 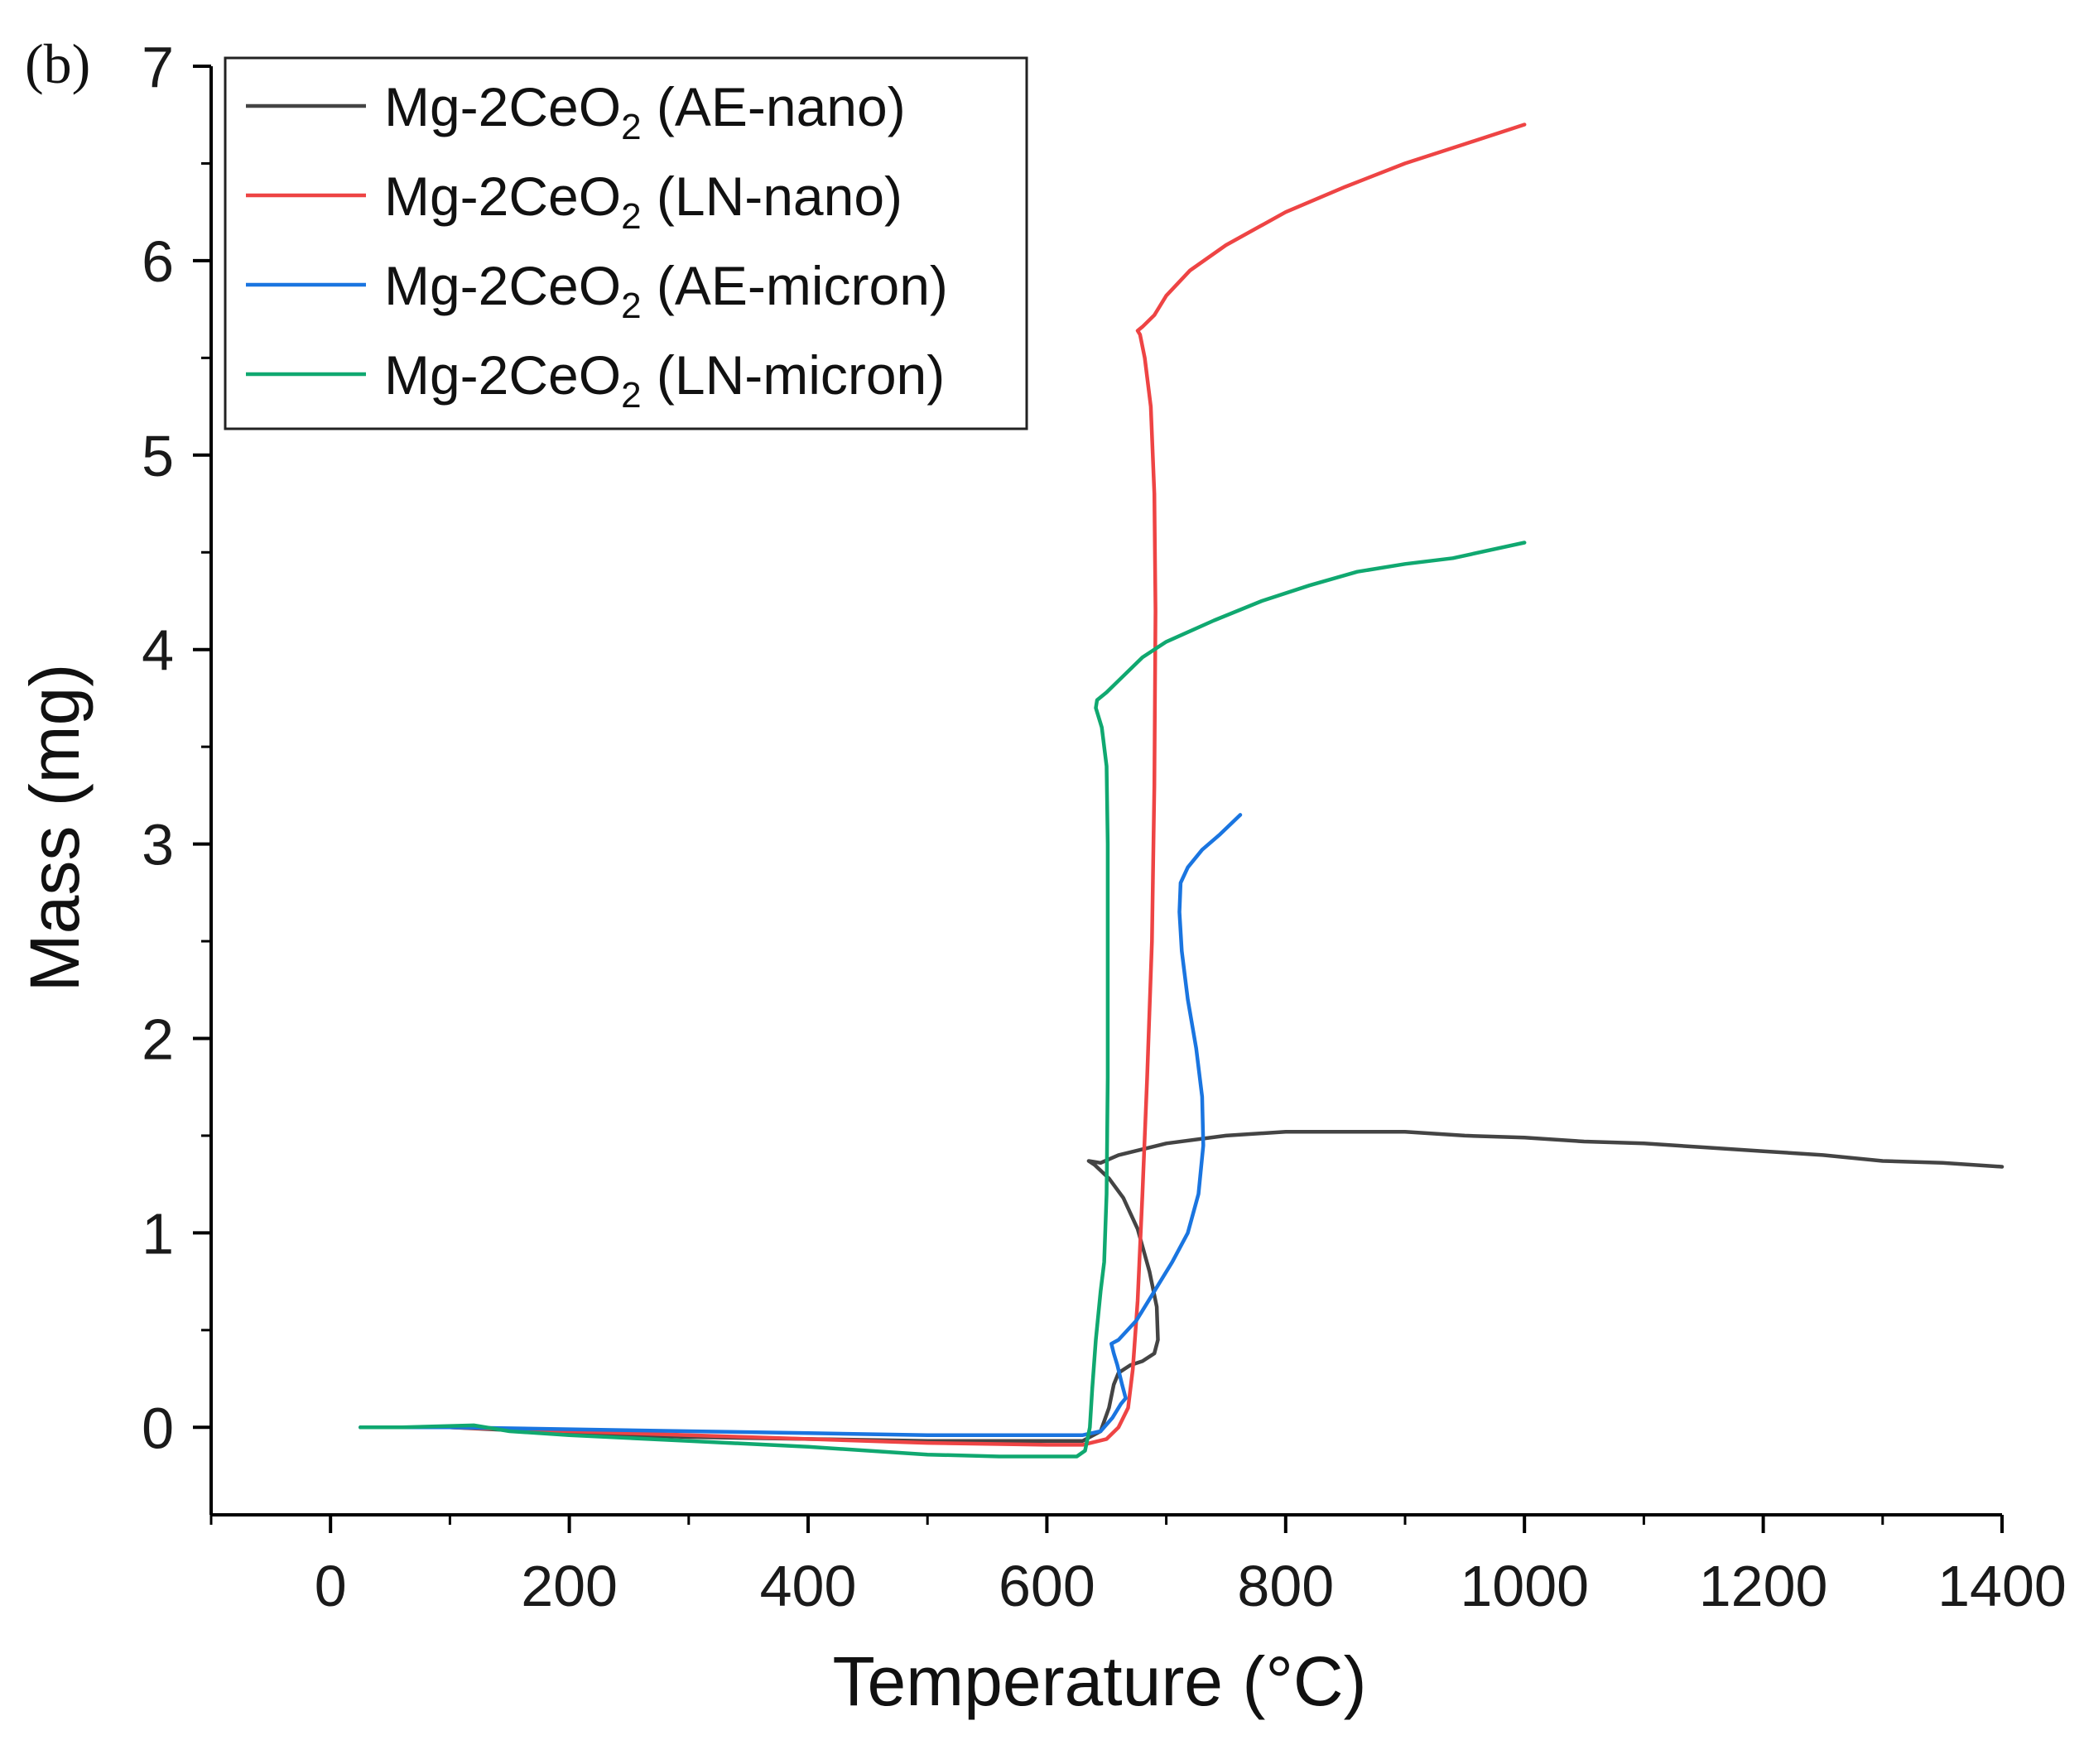 I want to click on y-tick-label: 1, so click(x=158, y=1233).